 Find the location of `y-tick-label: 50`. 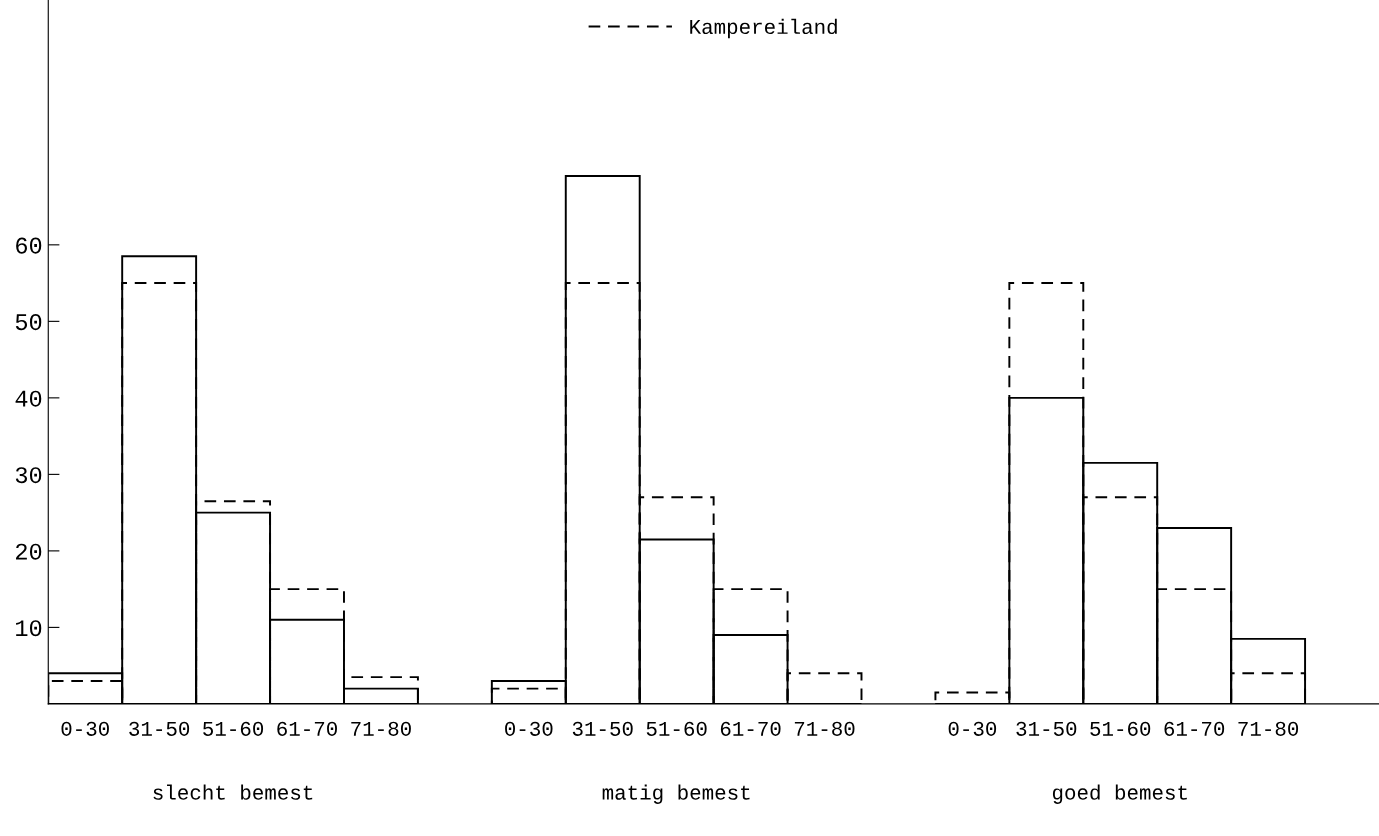

y-tick-label: 50 is located at coordinates (28, 322).